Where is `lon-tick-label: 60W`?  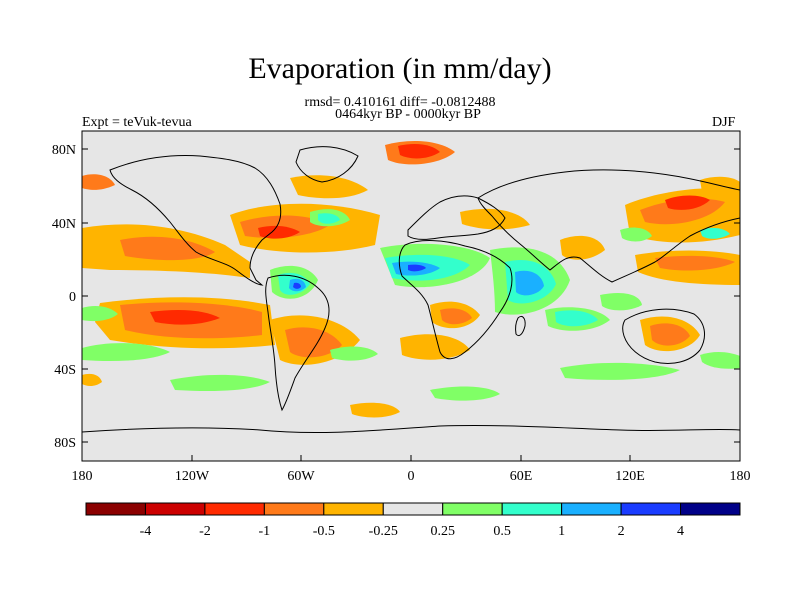
lon-tick-label: 60W is located at coordinates (301, 476).